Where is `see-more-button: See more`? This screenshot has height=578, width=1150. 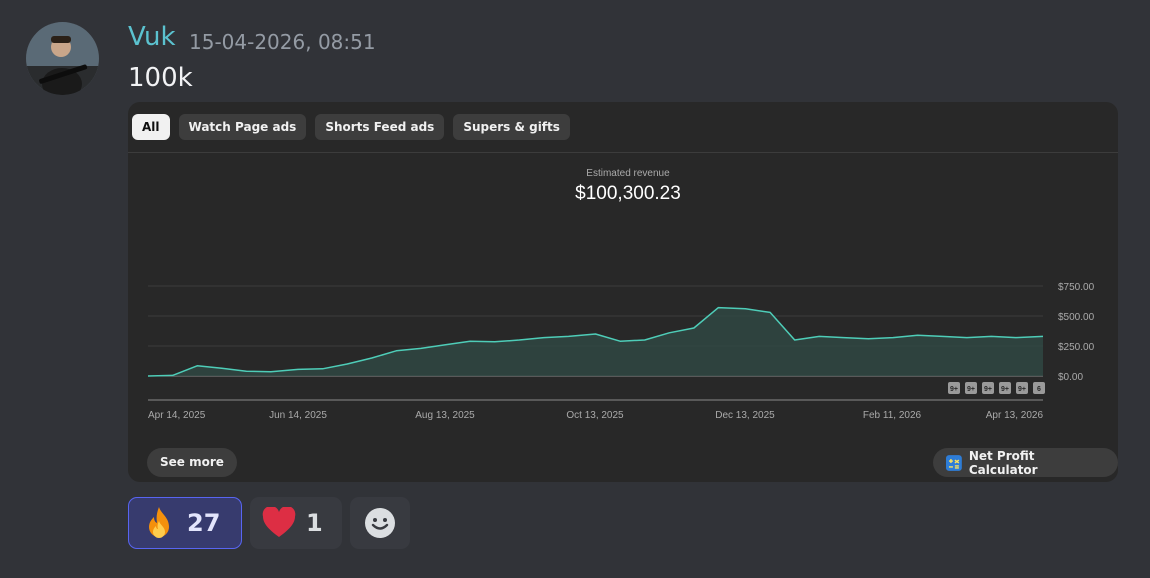 see-more-button: See more is located at coordinates (192, 462).